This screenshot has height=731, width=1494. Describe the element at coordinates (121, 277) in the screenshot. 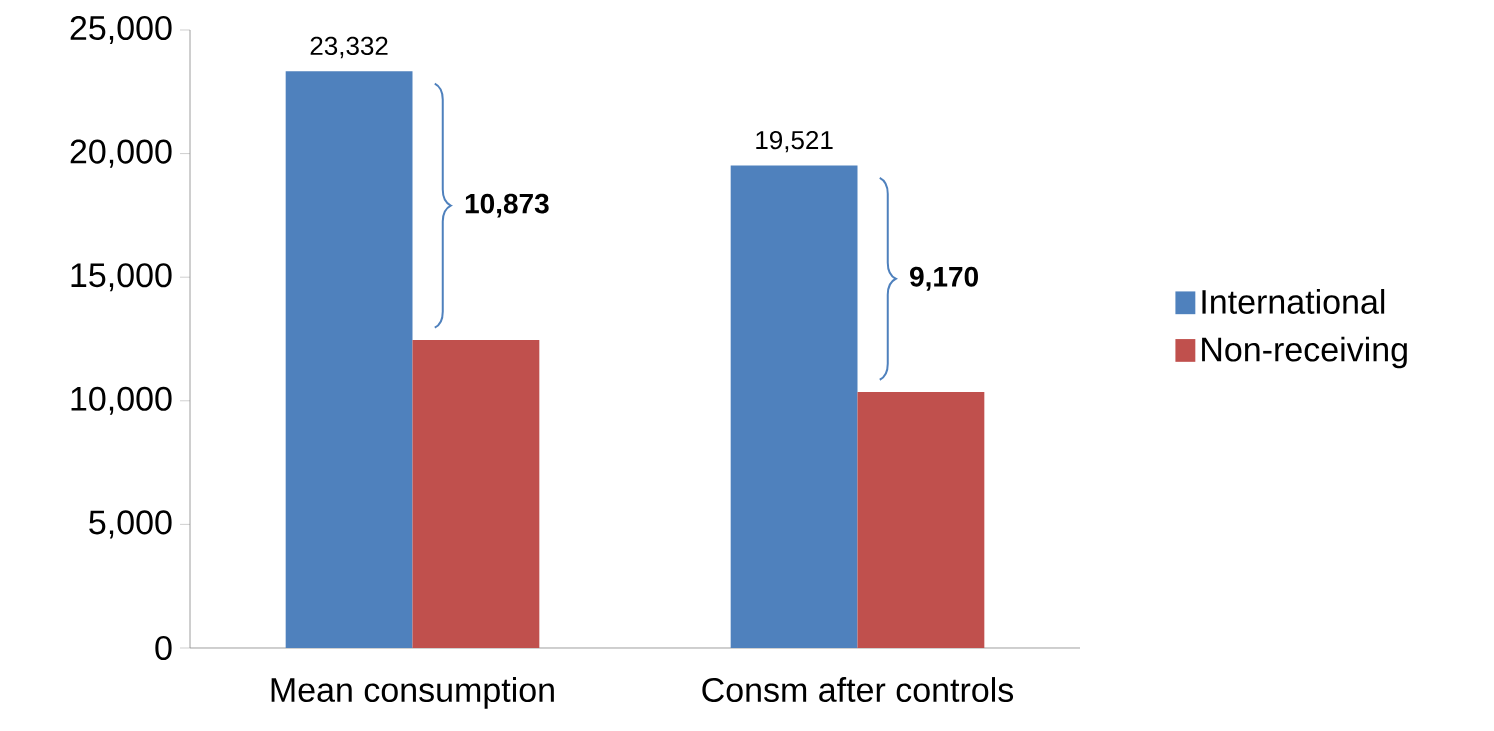

I see `y-tick-label: 15,000` at that location.